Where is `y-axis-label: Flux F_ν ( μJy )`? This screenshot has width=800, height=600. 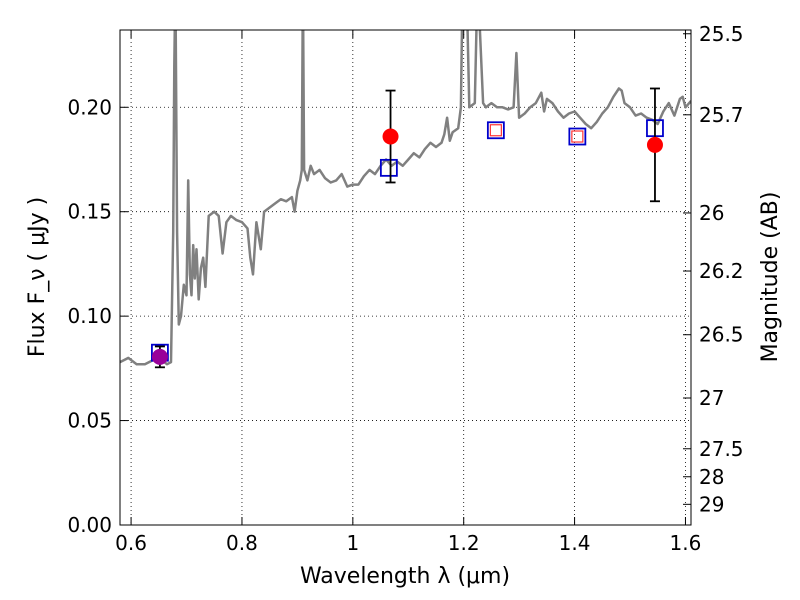
y-axis-label: Flux F_ν ( μJy ) is located at coordinates (37, 277).